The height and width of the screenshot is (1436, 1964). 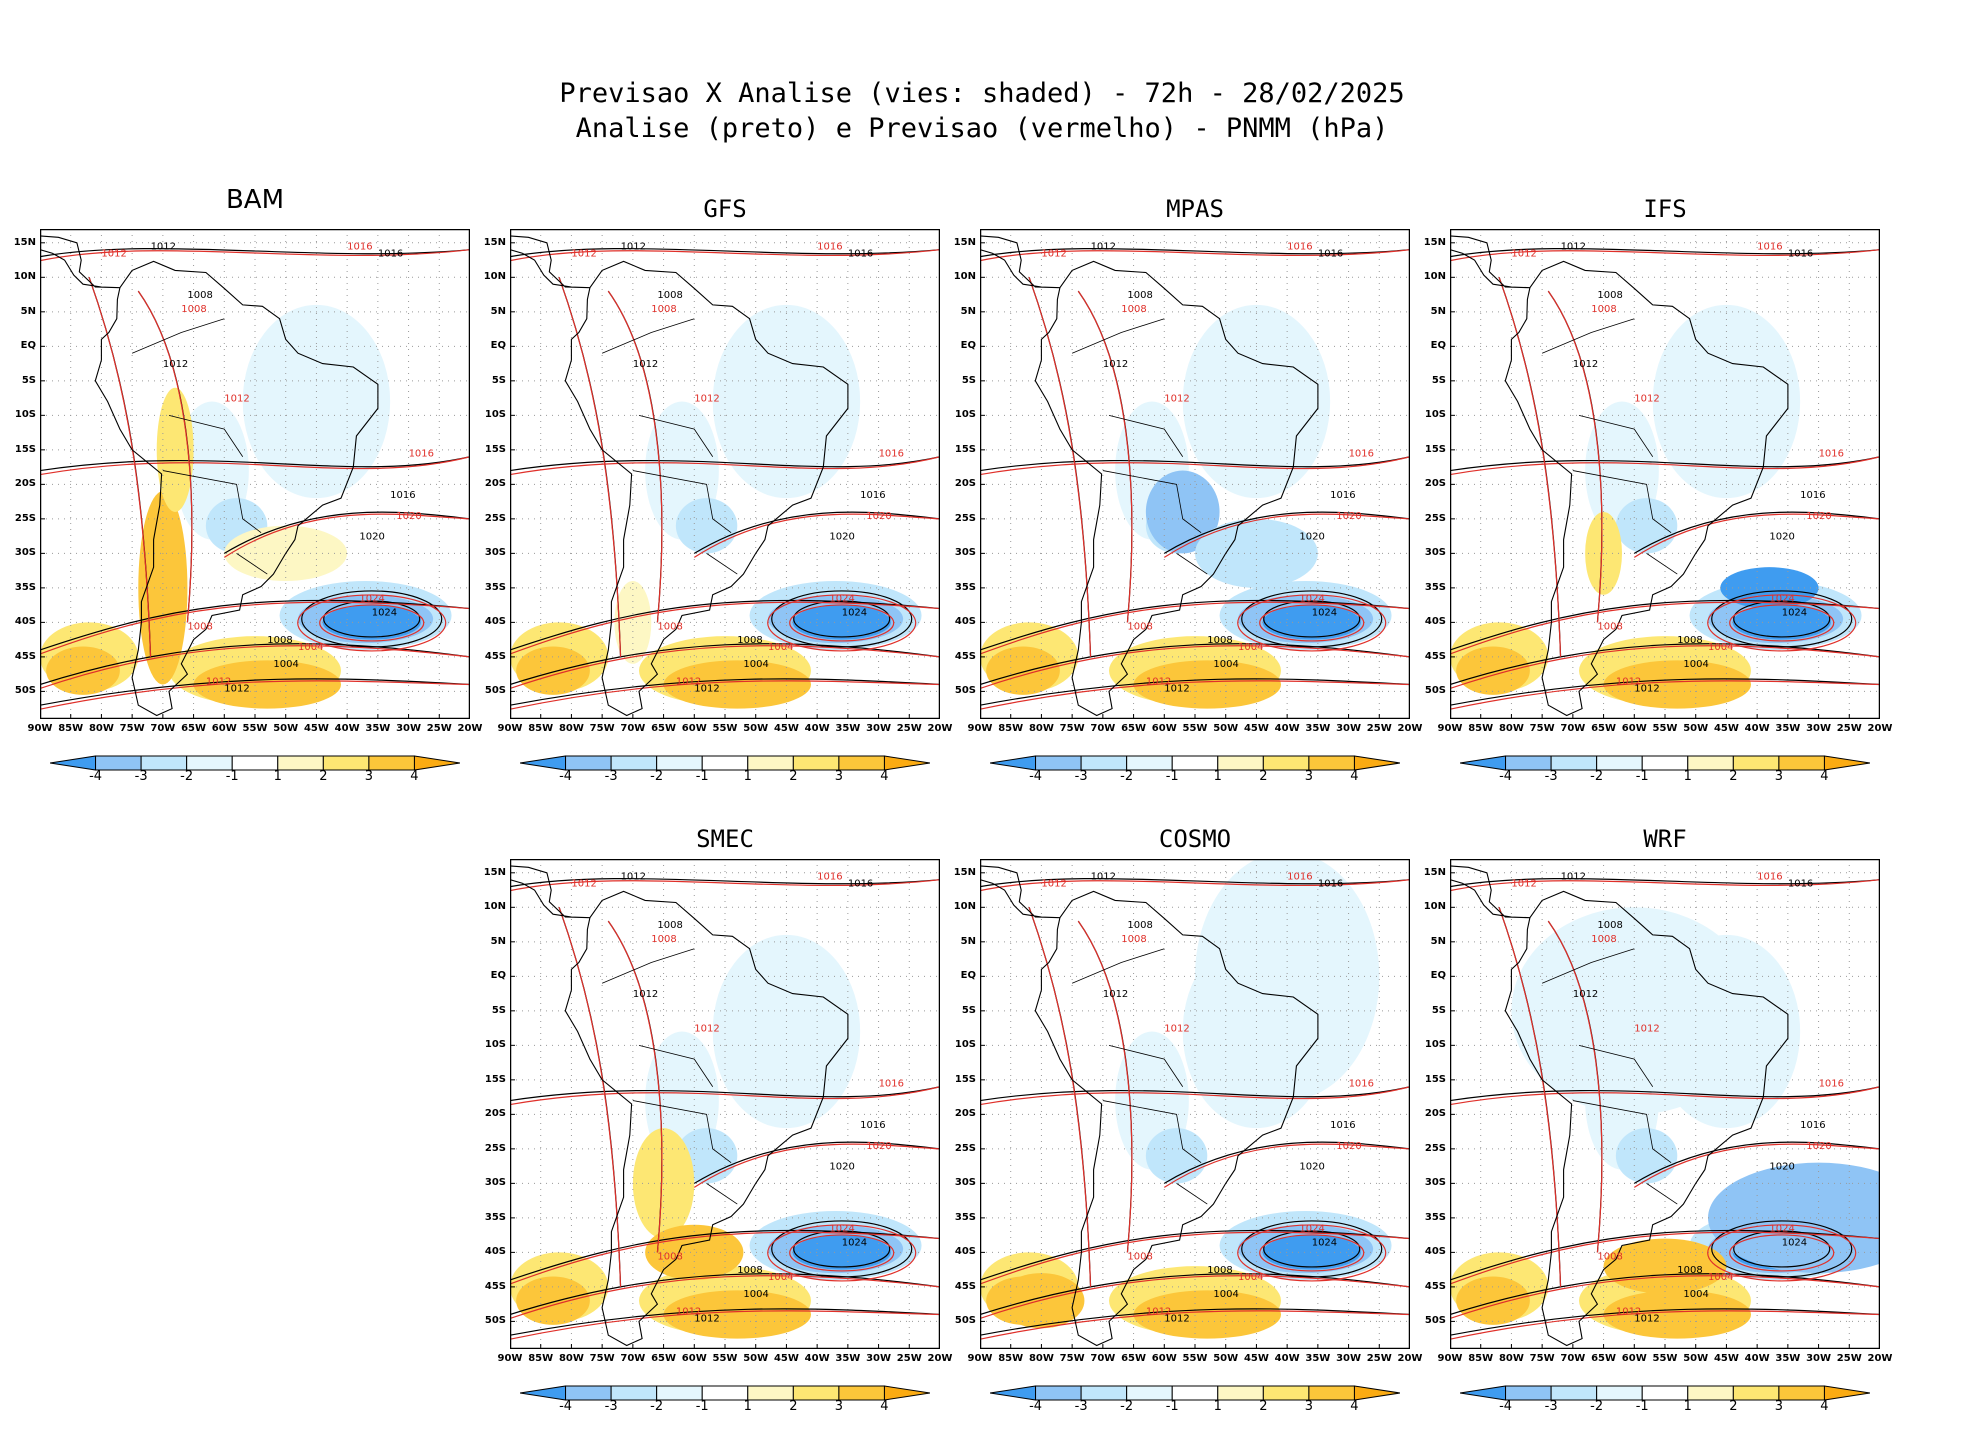 What do you see at coordinates (848, 728) in the screenshot?
I see `lon-tick-label: 35W` at bounding box center [848, 728].